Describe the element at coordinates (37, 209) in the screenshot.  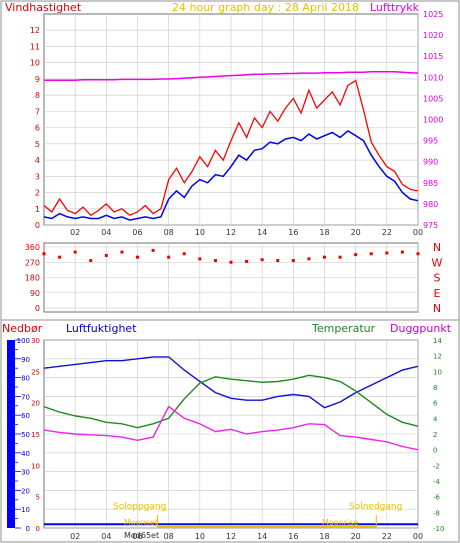
I see `wind-left-tick-label: 1` at that location.